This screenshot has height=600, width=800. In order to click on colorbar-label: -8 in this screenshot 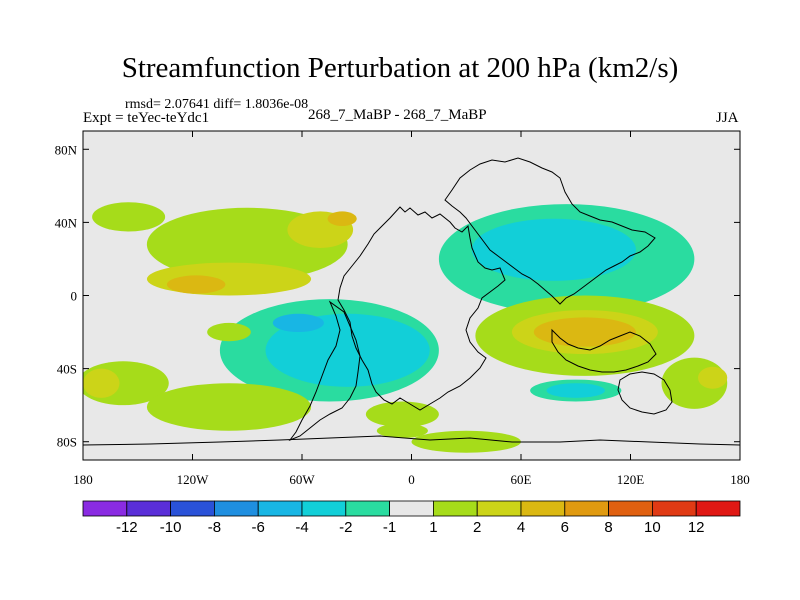, I will do `click(214, 527)`.